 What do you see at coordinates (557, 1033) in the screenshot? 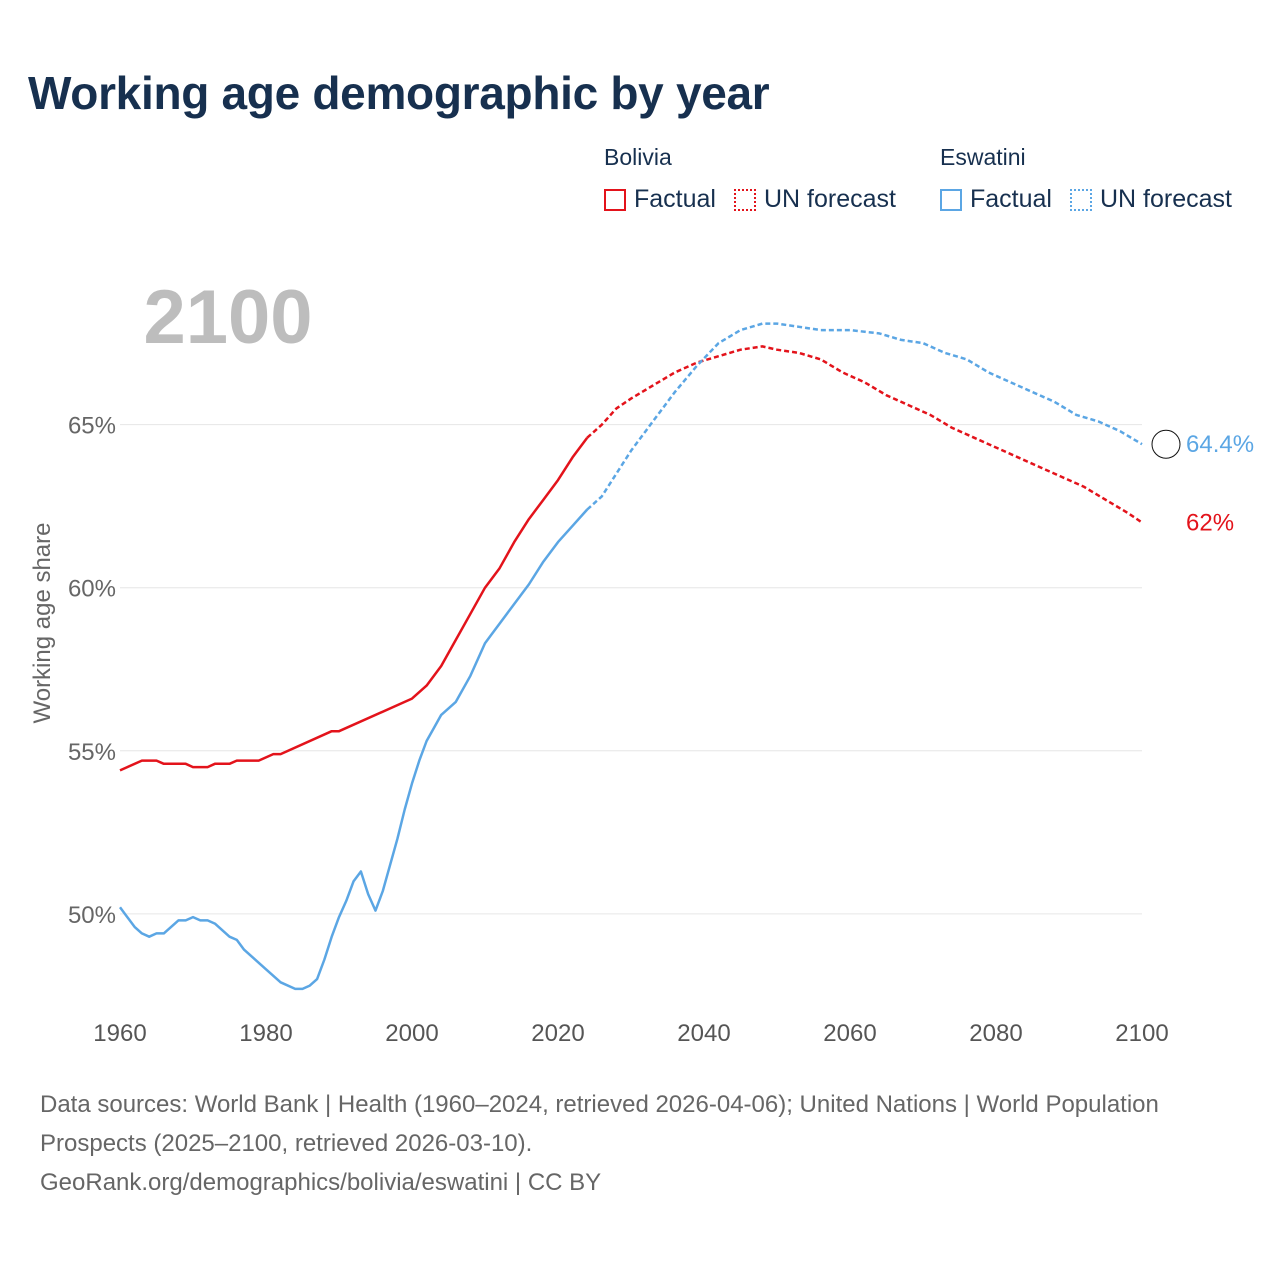
I see `x-tick-label: 2020` at bounding box center [557, 1033].